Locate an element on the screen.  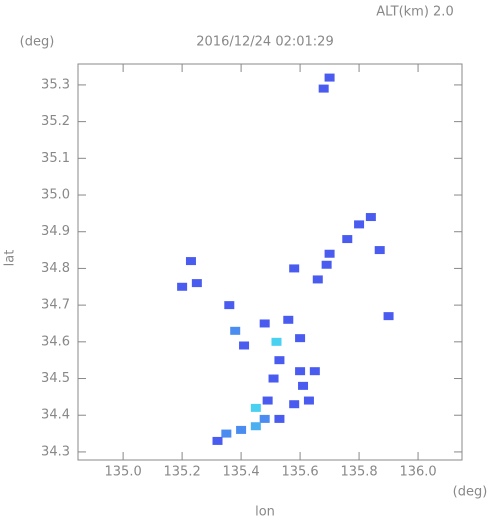
y-tick-label: 34.7 is located at coordinates (55, 305).